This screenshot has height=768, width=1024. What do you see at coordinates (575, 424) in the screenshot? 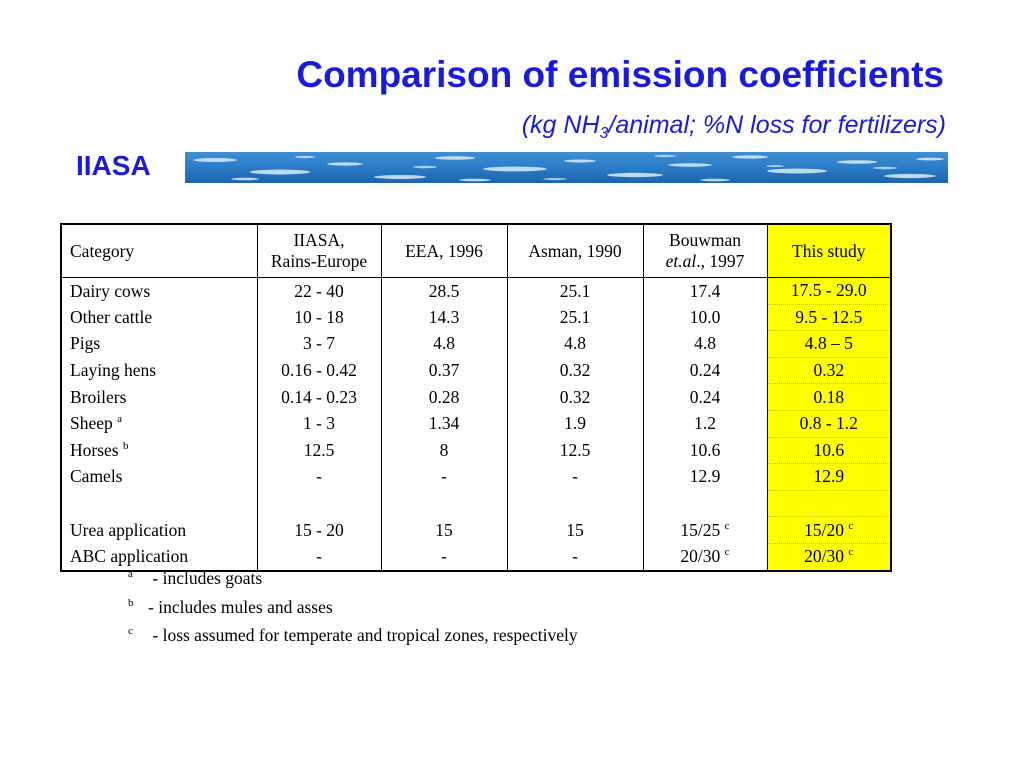
I see `cell-asman: 1.9` at bounding box center [575, 424].